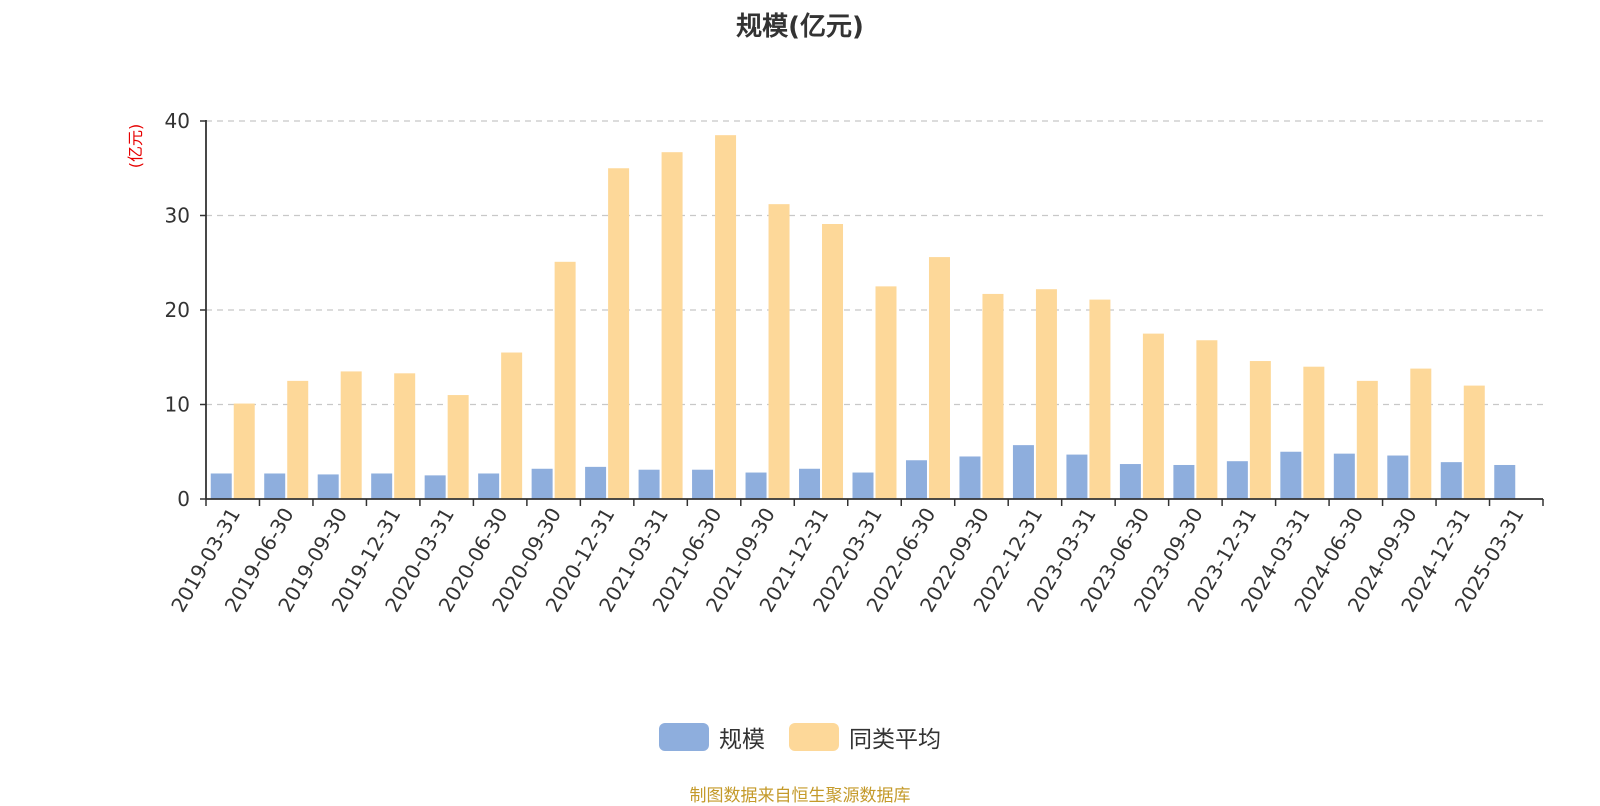 This screenshot has height=806, width=1600. What do you see at coordinates (183, 499) in the screenshot?
I see `y-tick-label: 0` at bounding box center [183, 499].